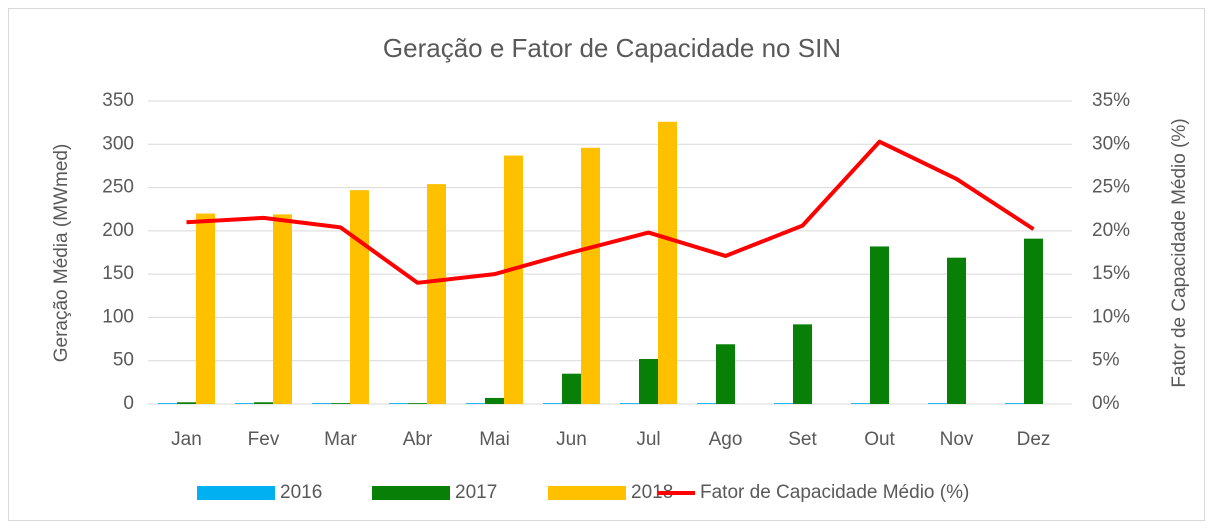 The height and width of the screenshot is (529, 1213). What do you see at coordinates (879, 439) in the screenshot?
I see `x-tick-label: Out` at bounding box center [879, 439].